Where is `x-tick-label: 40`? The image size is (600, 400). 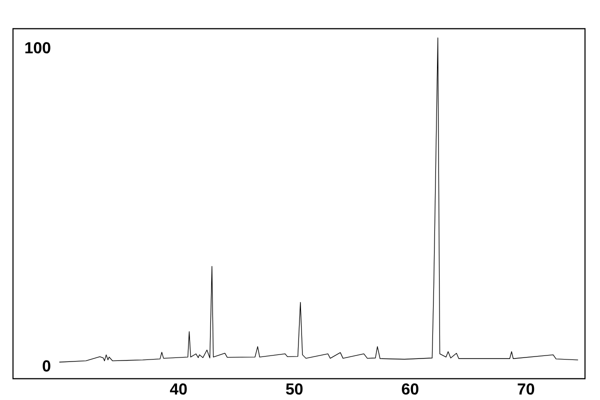
x-tick-label: 40 is located at coordinates (178, 389).